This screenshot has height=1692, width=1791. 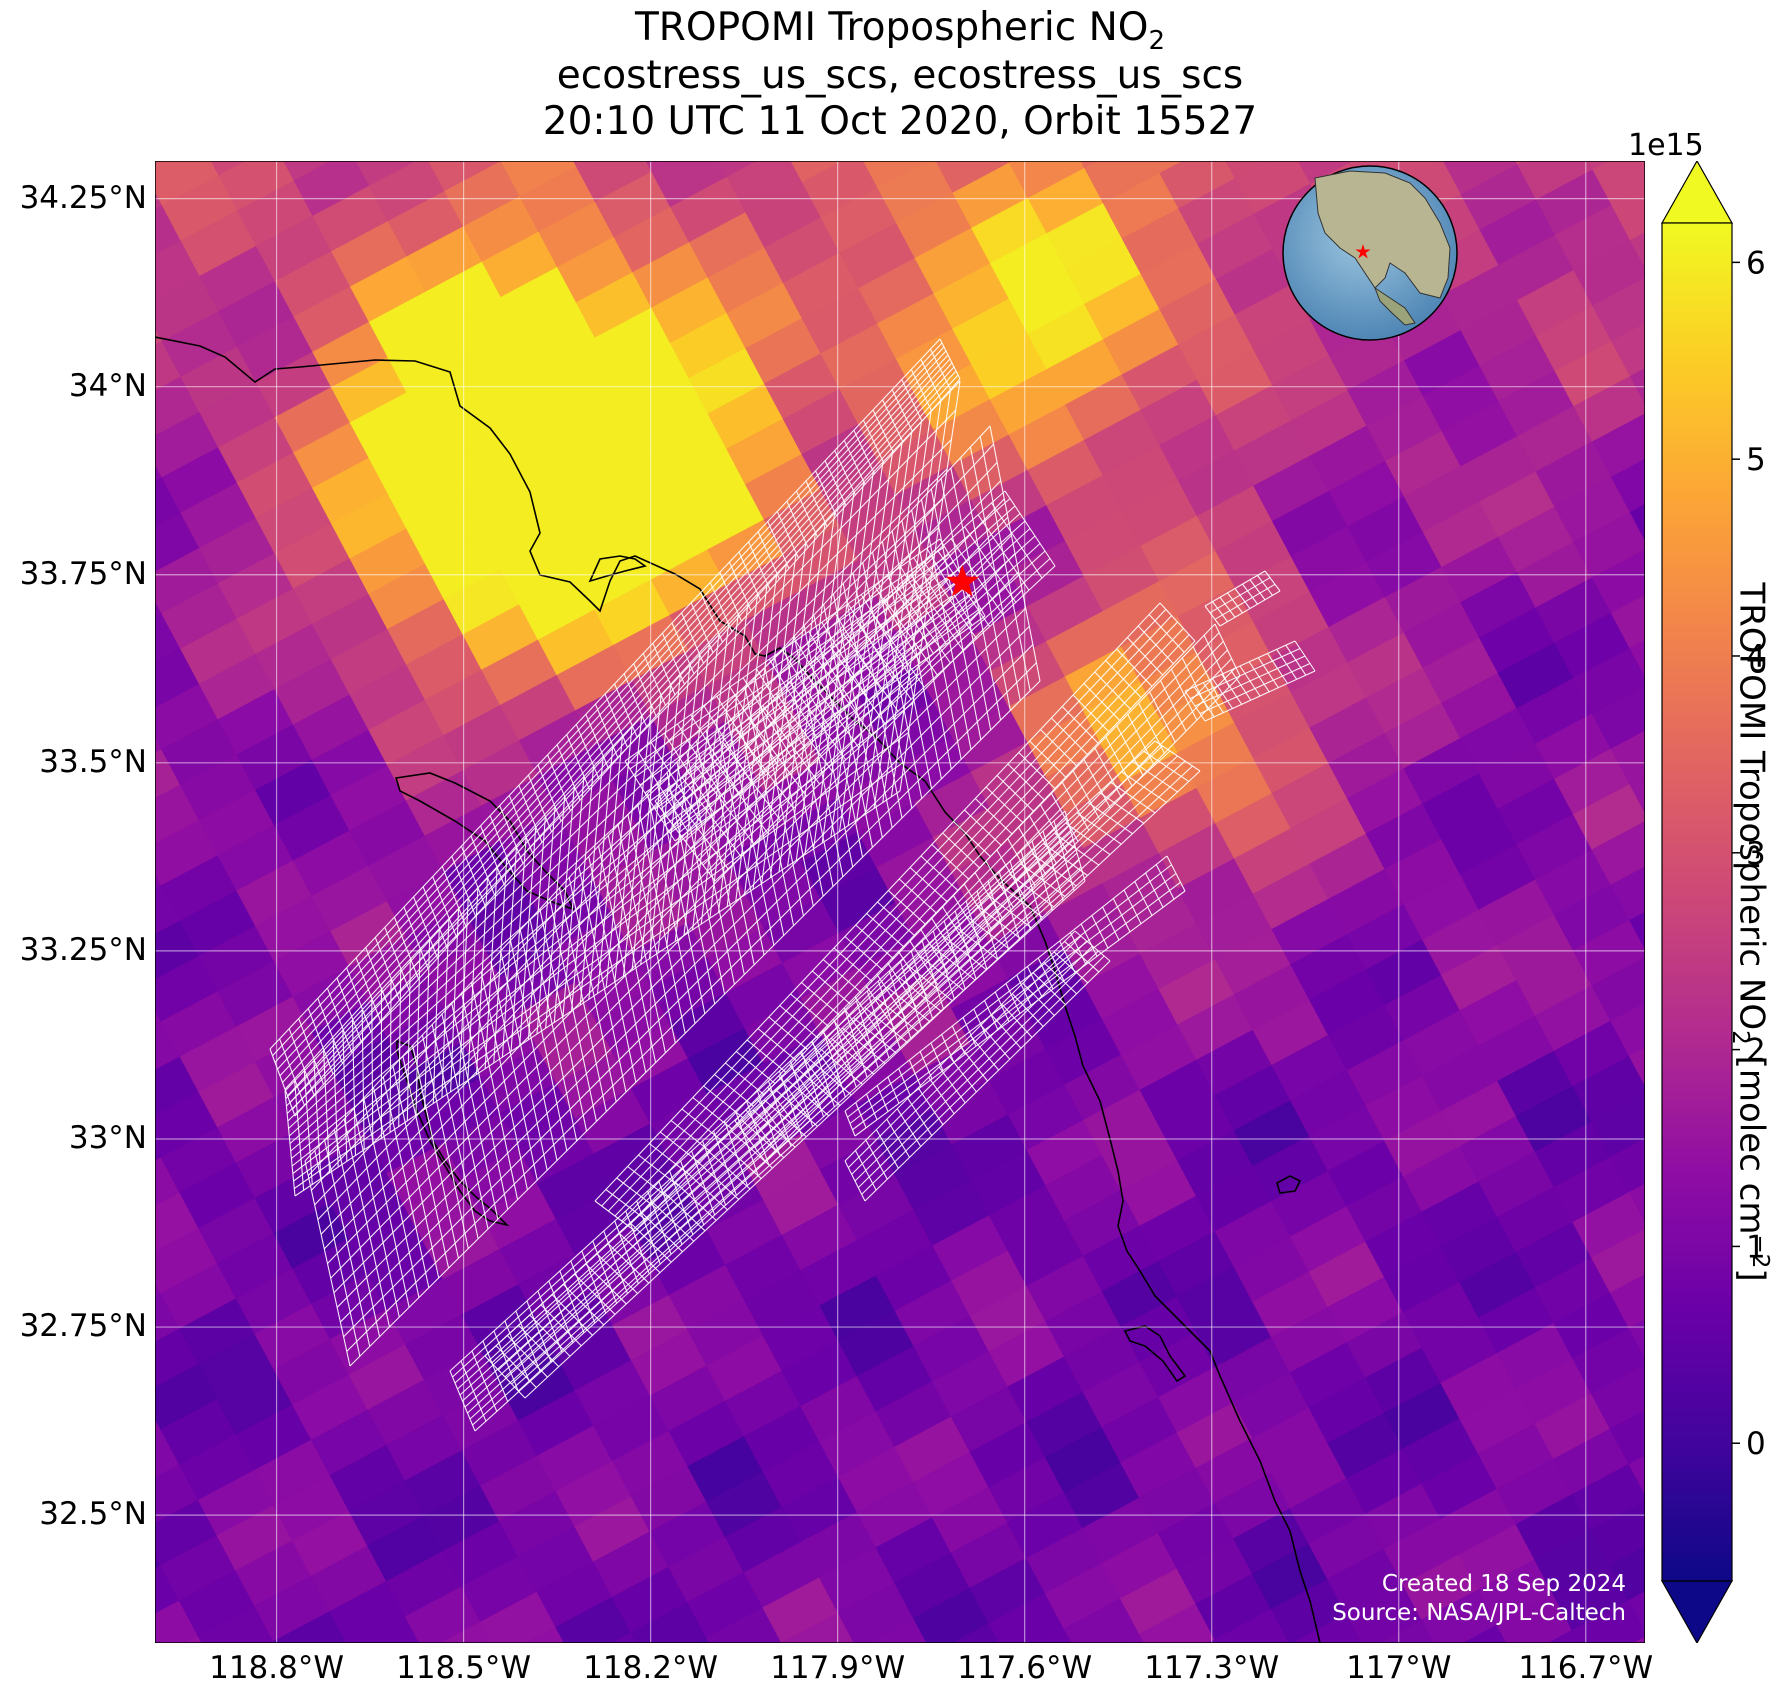 What do you see at coordinates (1751, 806) in the screenshot?
I see `colorbar-label-text: TROPOMI Tropospheric NO` at bounding box center [1751, 806].